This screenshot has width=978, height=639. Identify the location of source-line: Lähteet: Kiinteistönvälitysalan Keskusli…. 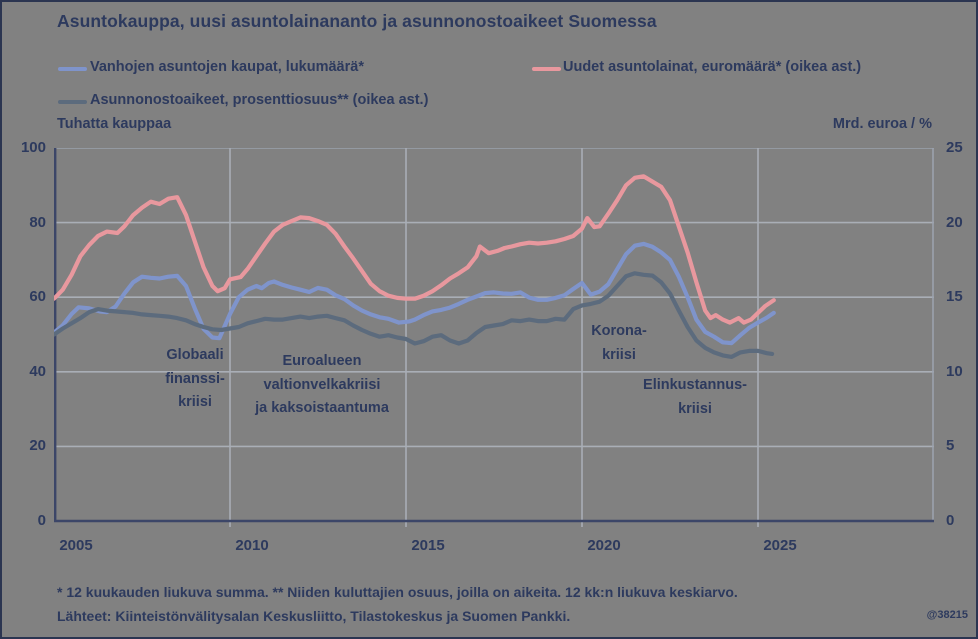
(314, 616).